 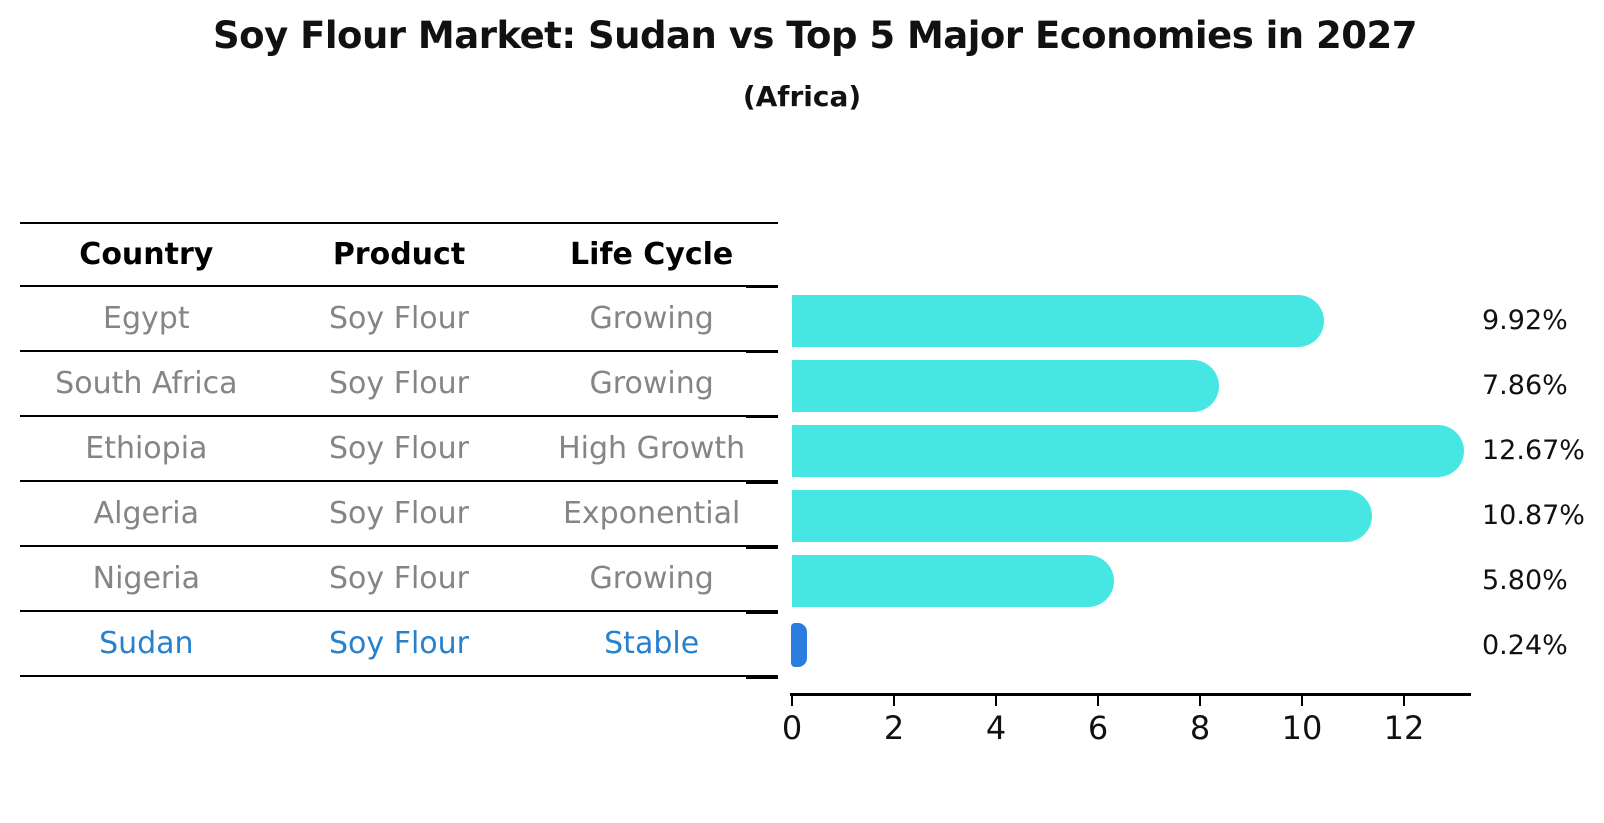 What do you see at coordinates (1128, 451) in the screenshot?
I see `bar-ethiopia` at bounding box center [1128, 451].